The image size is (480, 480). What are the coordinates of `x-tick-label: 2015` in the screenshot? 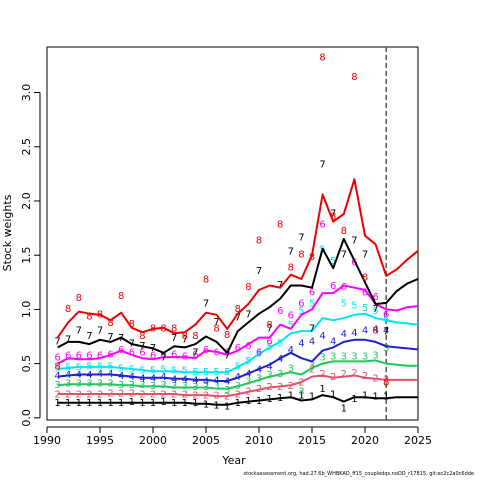 It's located at (312, 440).